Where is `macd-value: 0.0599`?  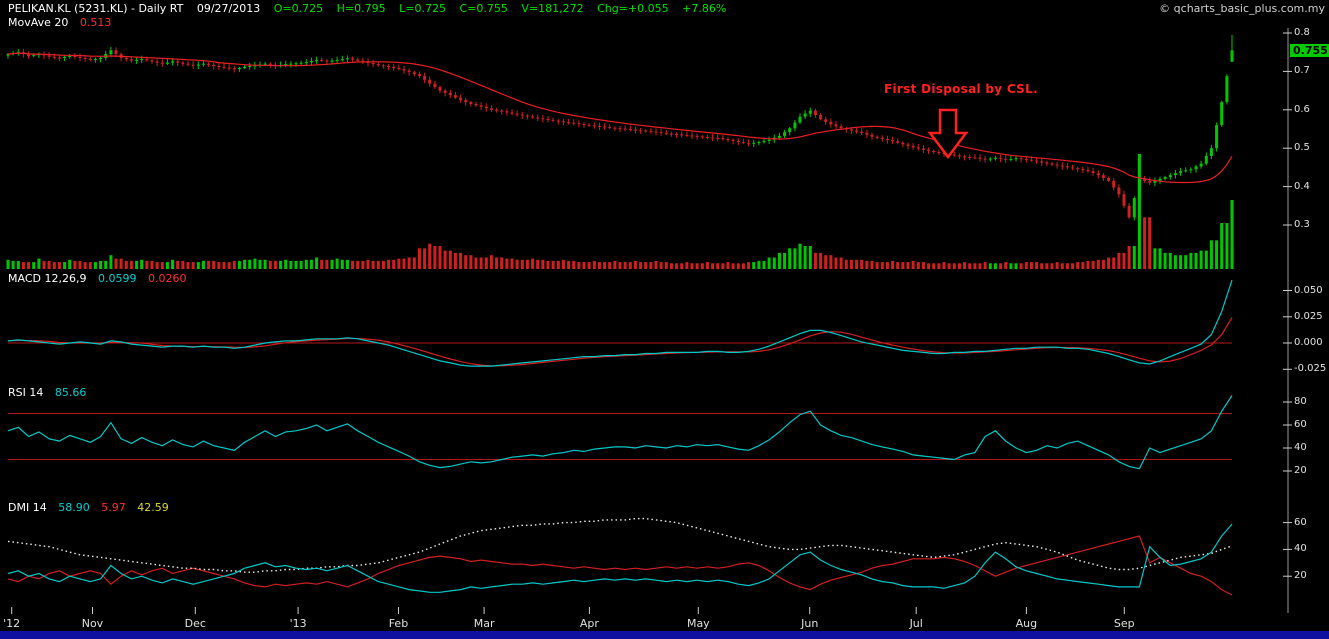 macd-value: 0.0599 is located at coordinates (117, 278).